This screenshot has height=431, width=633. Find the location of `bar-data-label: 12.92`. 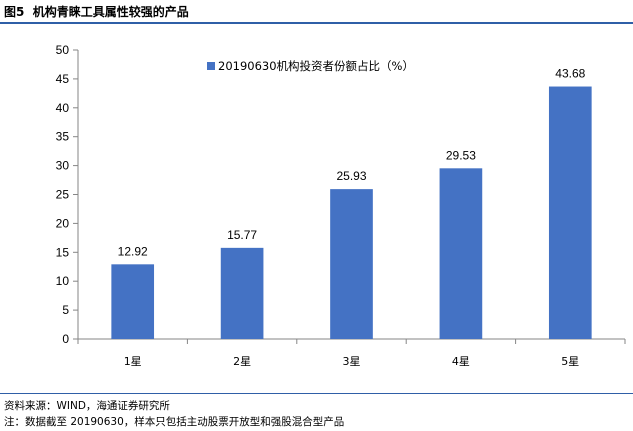

bar-data-label: 12.92 is located at coordinates (133, 251).